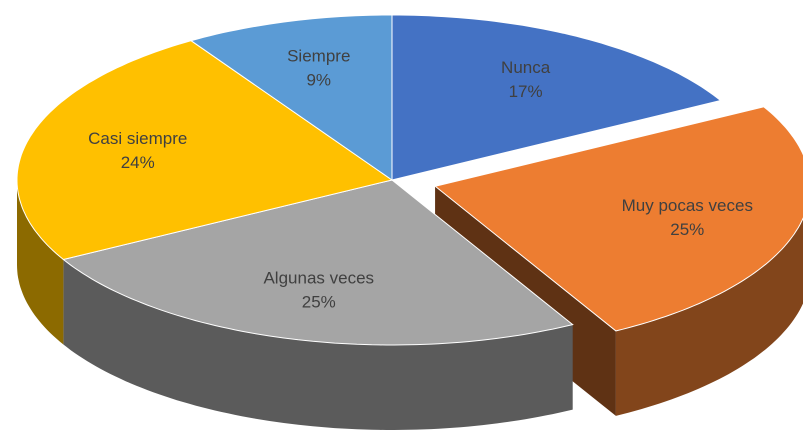 The image size is (803, 448). I want to click on slice-value-label: 9%, so click(318, 80).